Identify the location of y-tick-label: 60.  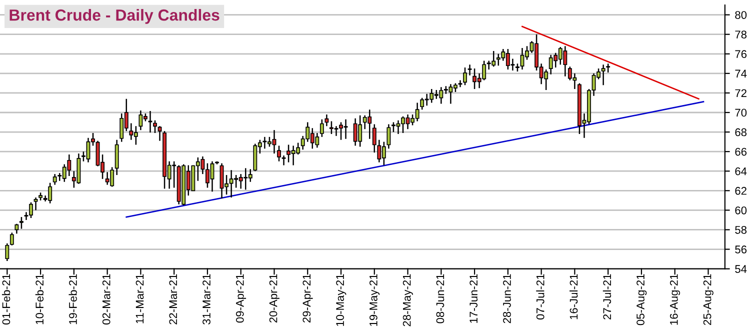
(741, 210).